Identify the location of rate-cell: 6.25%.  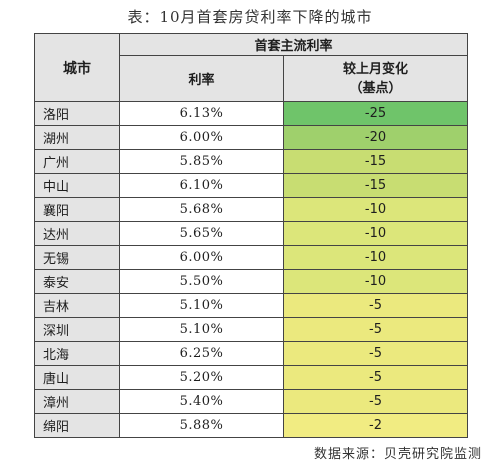
(201, 353).